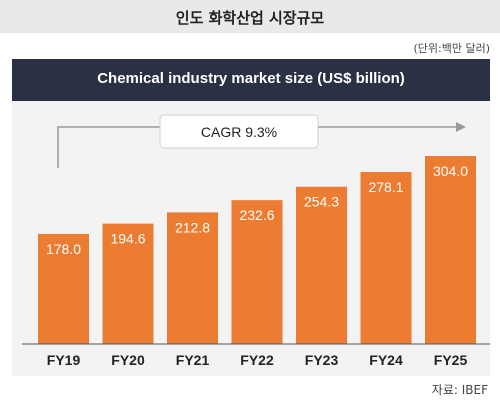  Describe the element at coordinates (256, 215) in the screenshot. I see `bar-value-label: 232.6` at that location.